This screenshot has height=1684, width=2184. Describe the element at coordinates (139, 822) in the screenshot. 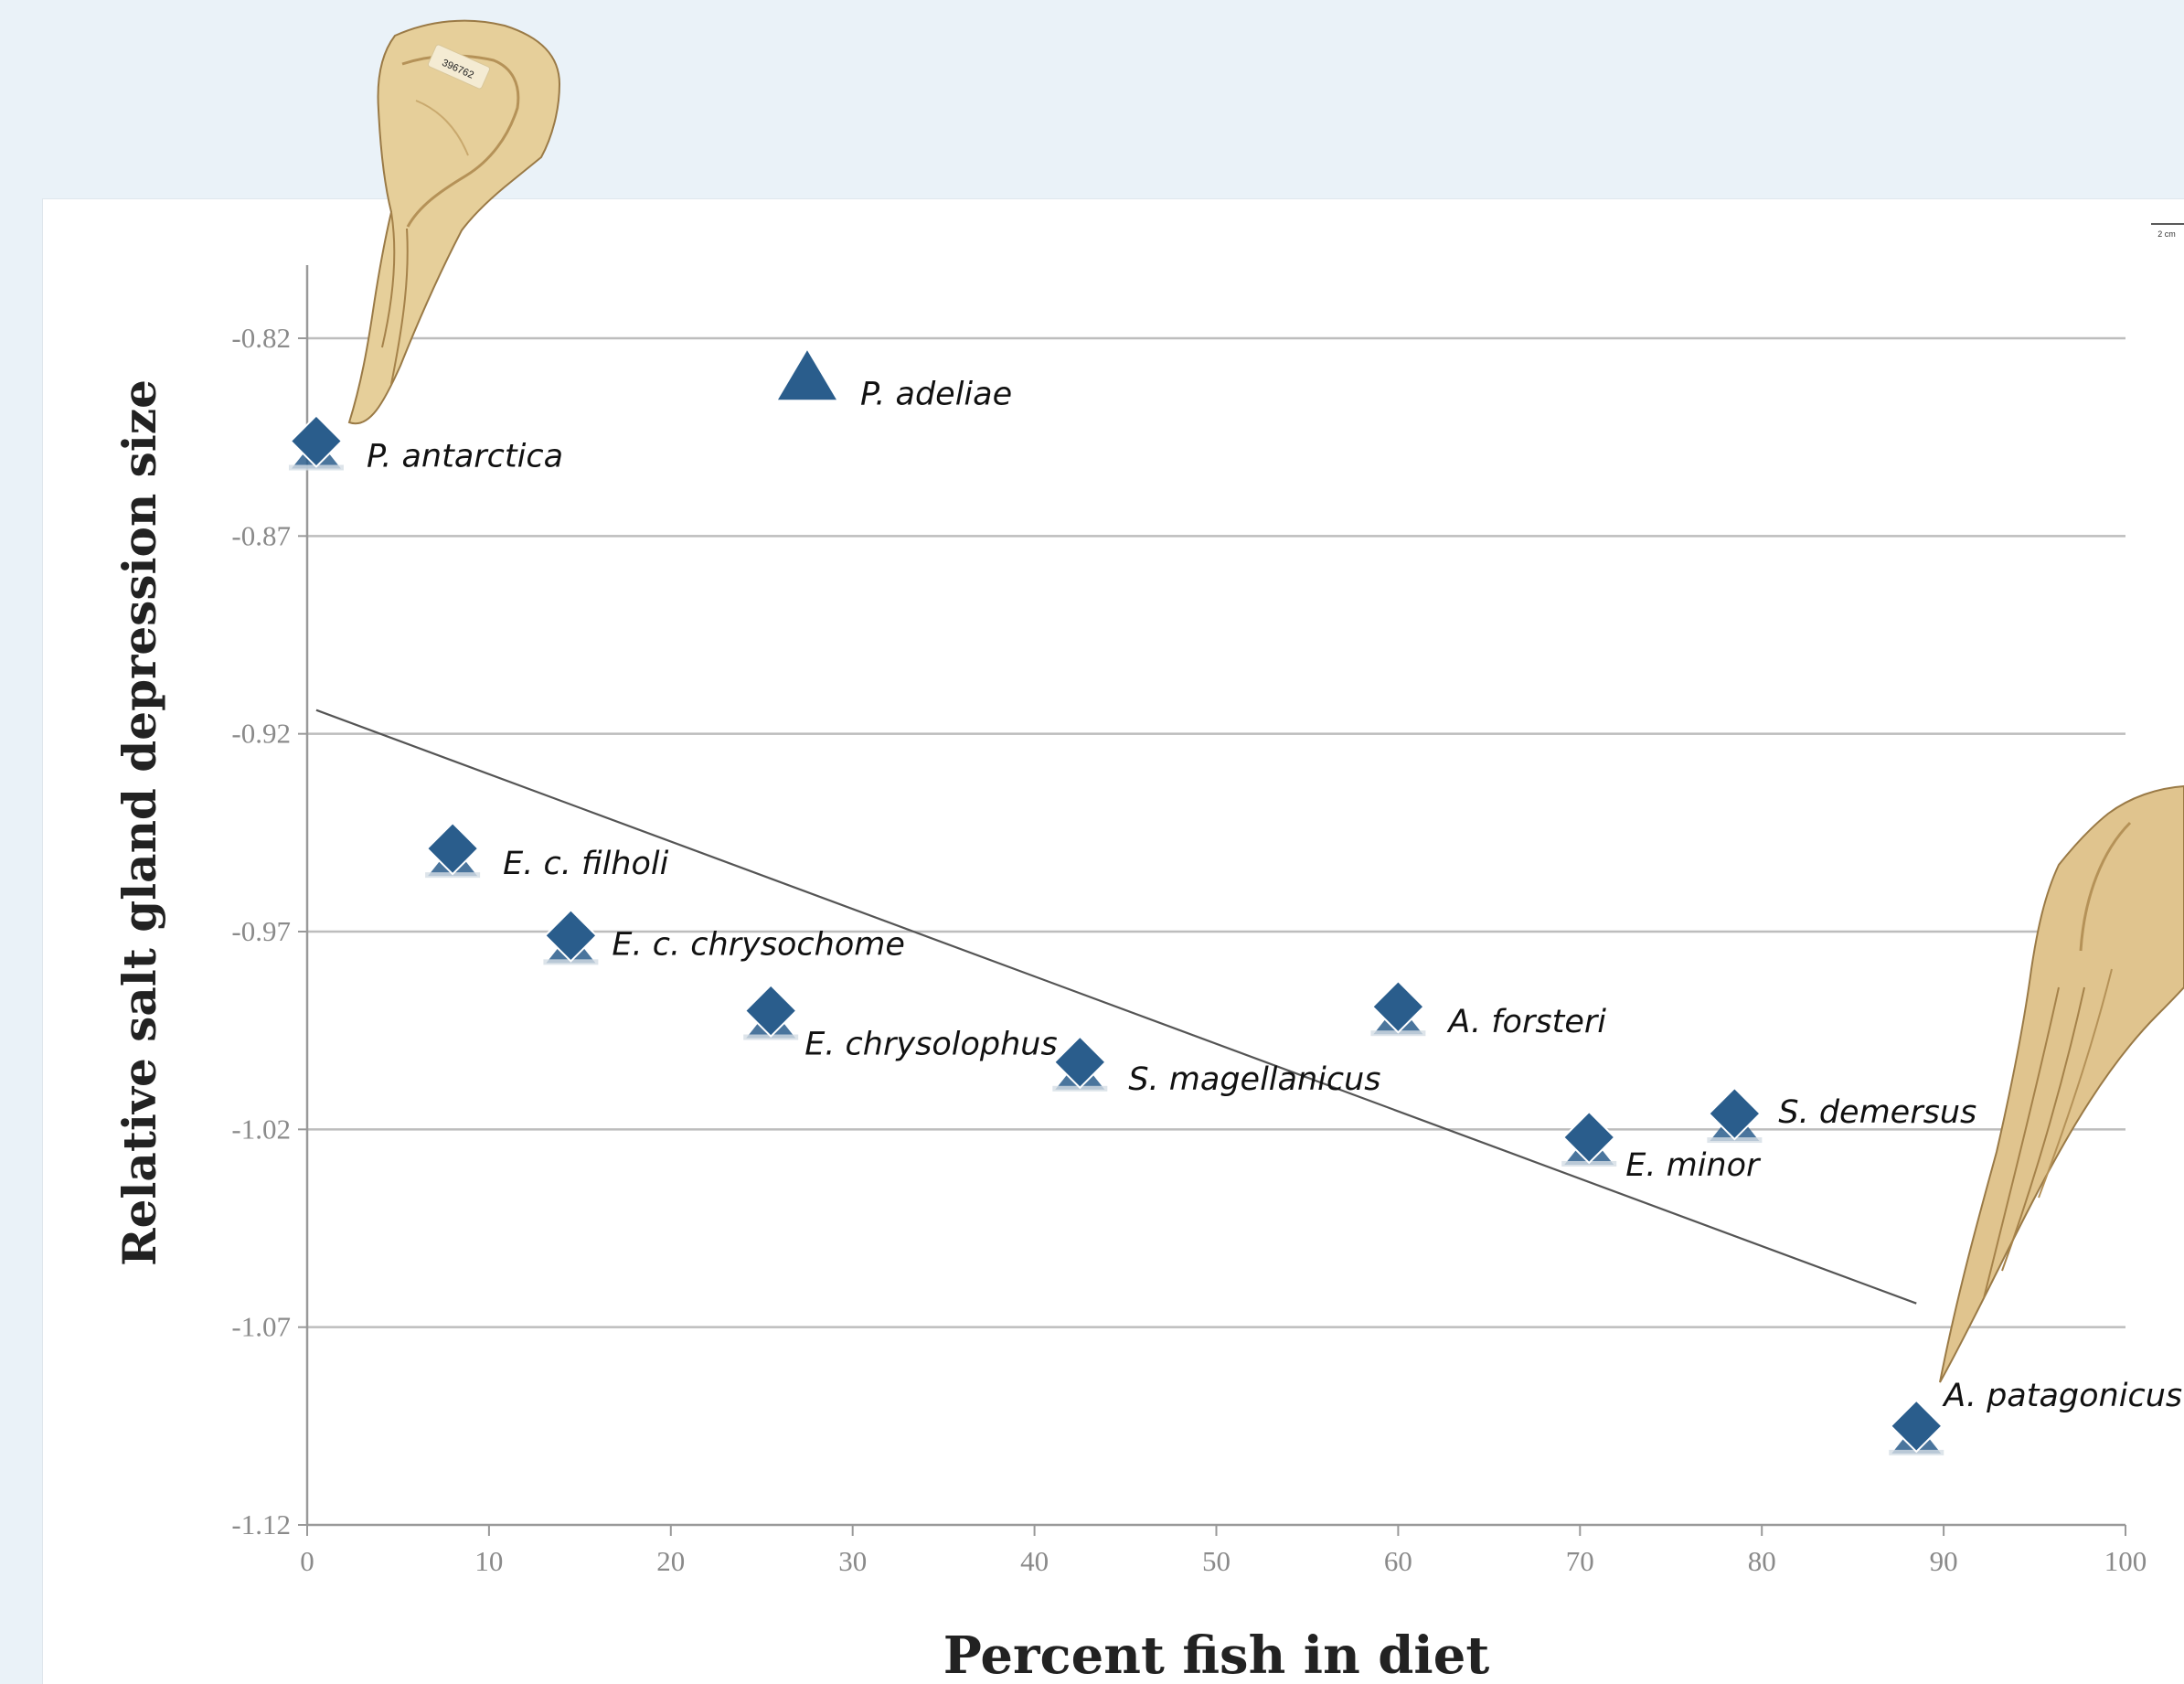

I see `y-axis-title: Relative salt gland depression size` at that location.